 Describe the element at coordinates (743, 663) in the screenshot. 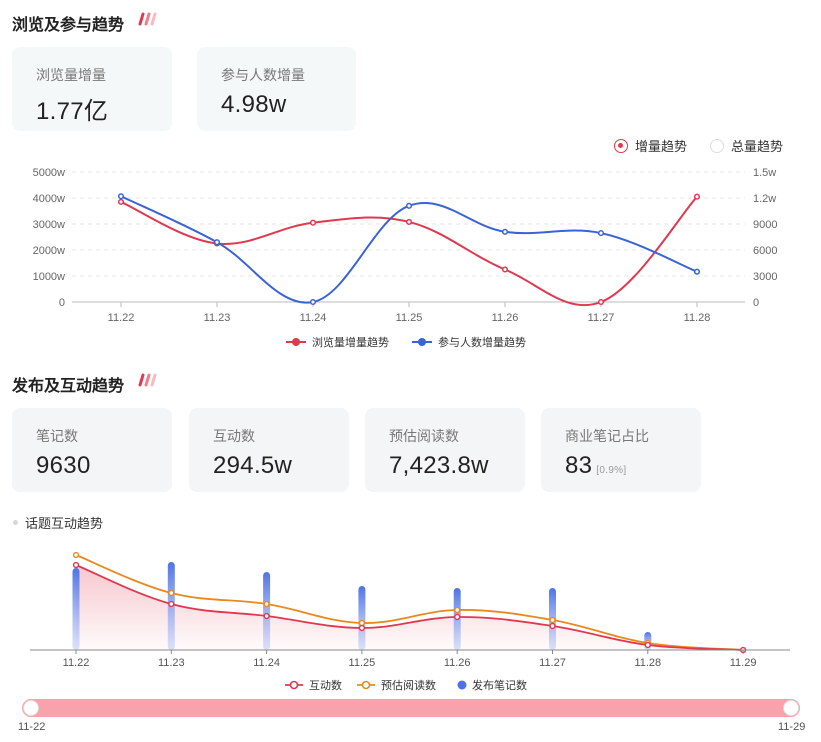

I see `x-tick-label: 11.29` at that location.